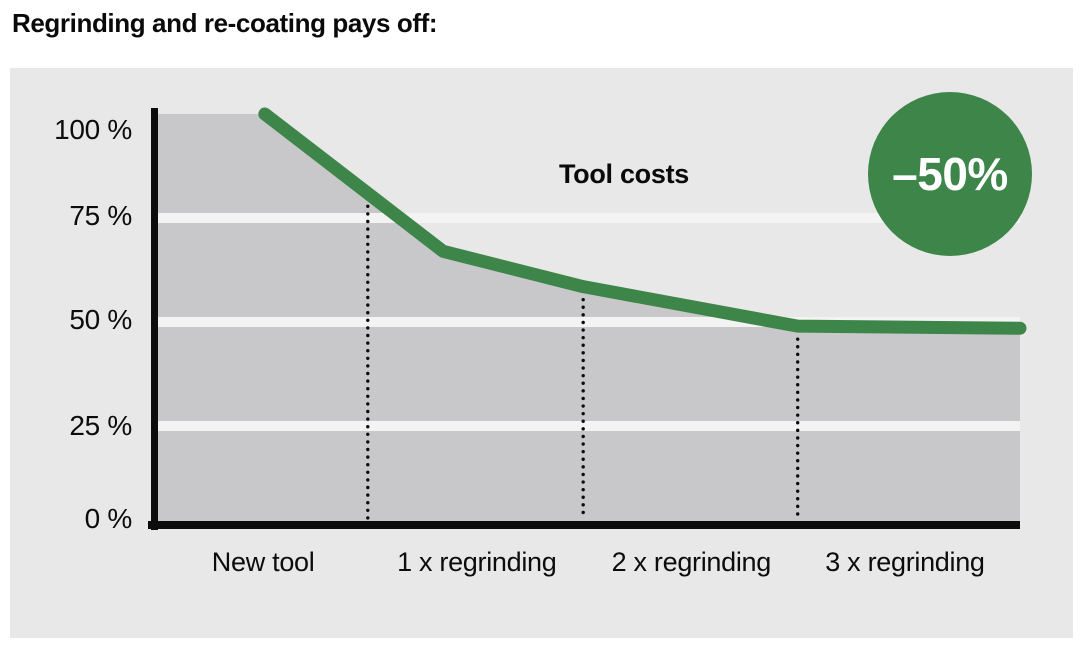  I want to click on series-label-tool-costs: Tool costs, so click(623, 174).